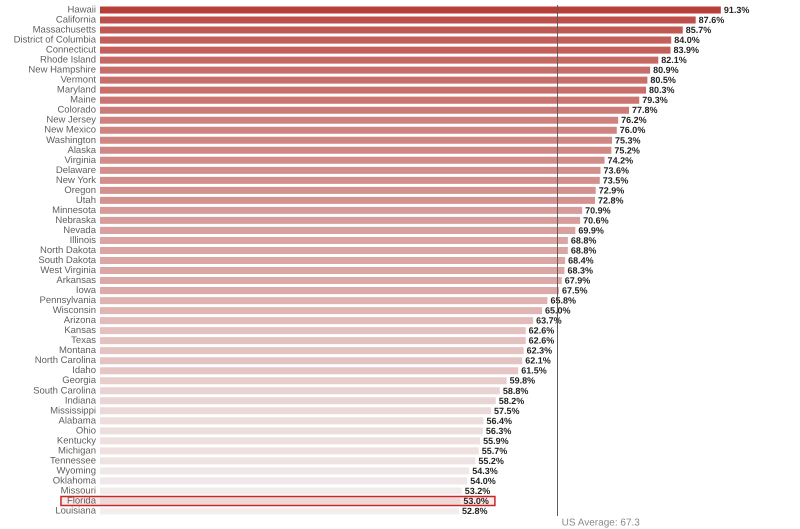 The width and height of the screenshot is (800, 529). I want to click on data-label: 54.0%, so click(483, 481).